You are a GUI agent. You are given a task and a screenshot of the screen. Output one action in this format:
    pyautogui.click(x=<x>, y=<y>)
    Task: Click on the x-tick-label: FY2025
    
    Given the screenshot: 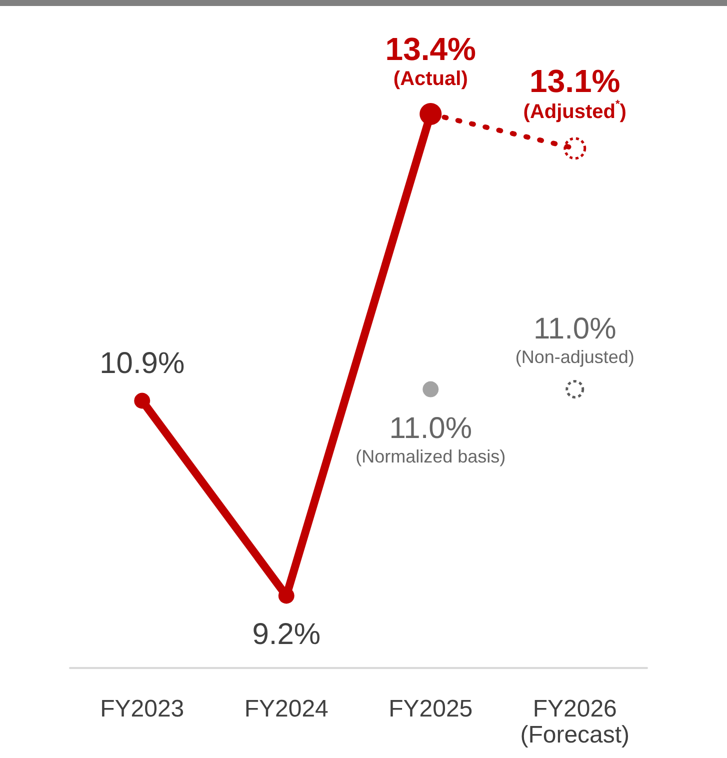 What is the action you would take?
    pyautogui.click(x=430, y=709)
    